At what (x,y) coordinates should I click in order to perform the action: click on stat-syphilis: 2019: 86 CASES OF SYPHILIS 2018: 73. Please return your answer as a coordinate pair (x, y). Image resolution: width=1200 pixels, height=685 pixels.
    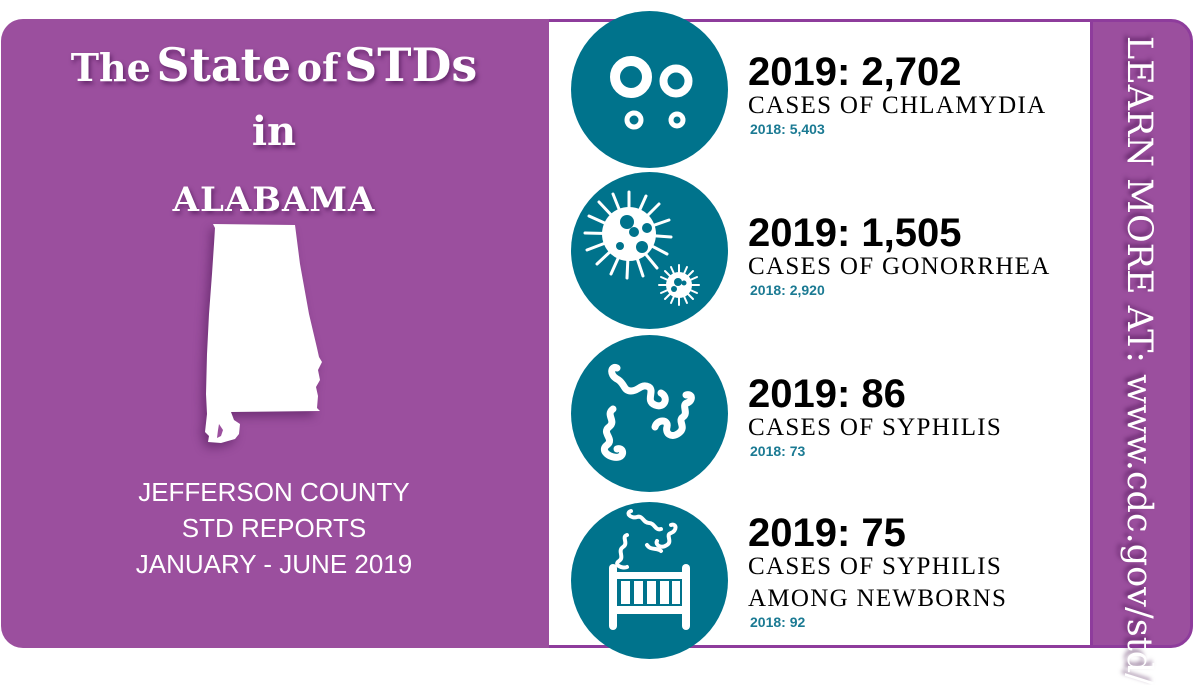
    Looking at the image, I should click on (875, 417).